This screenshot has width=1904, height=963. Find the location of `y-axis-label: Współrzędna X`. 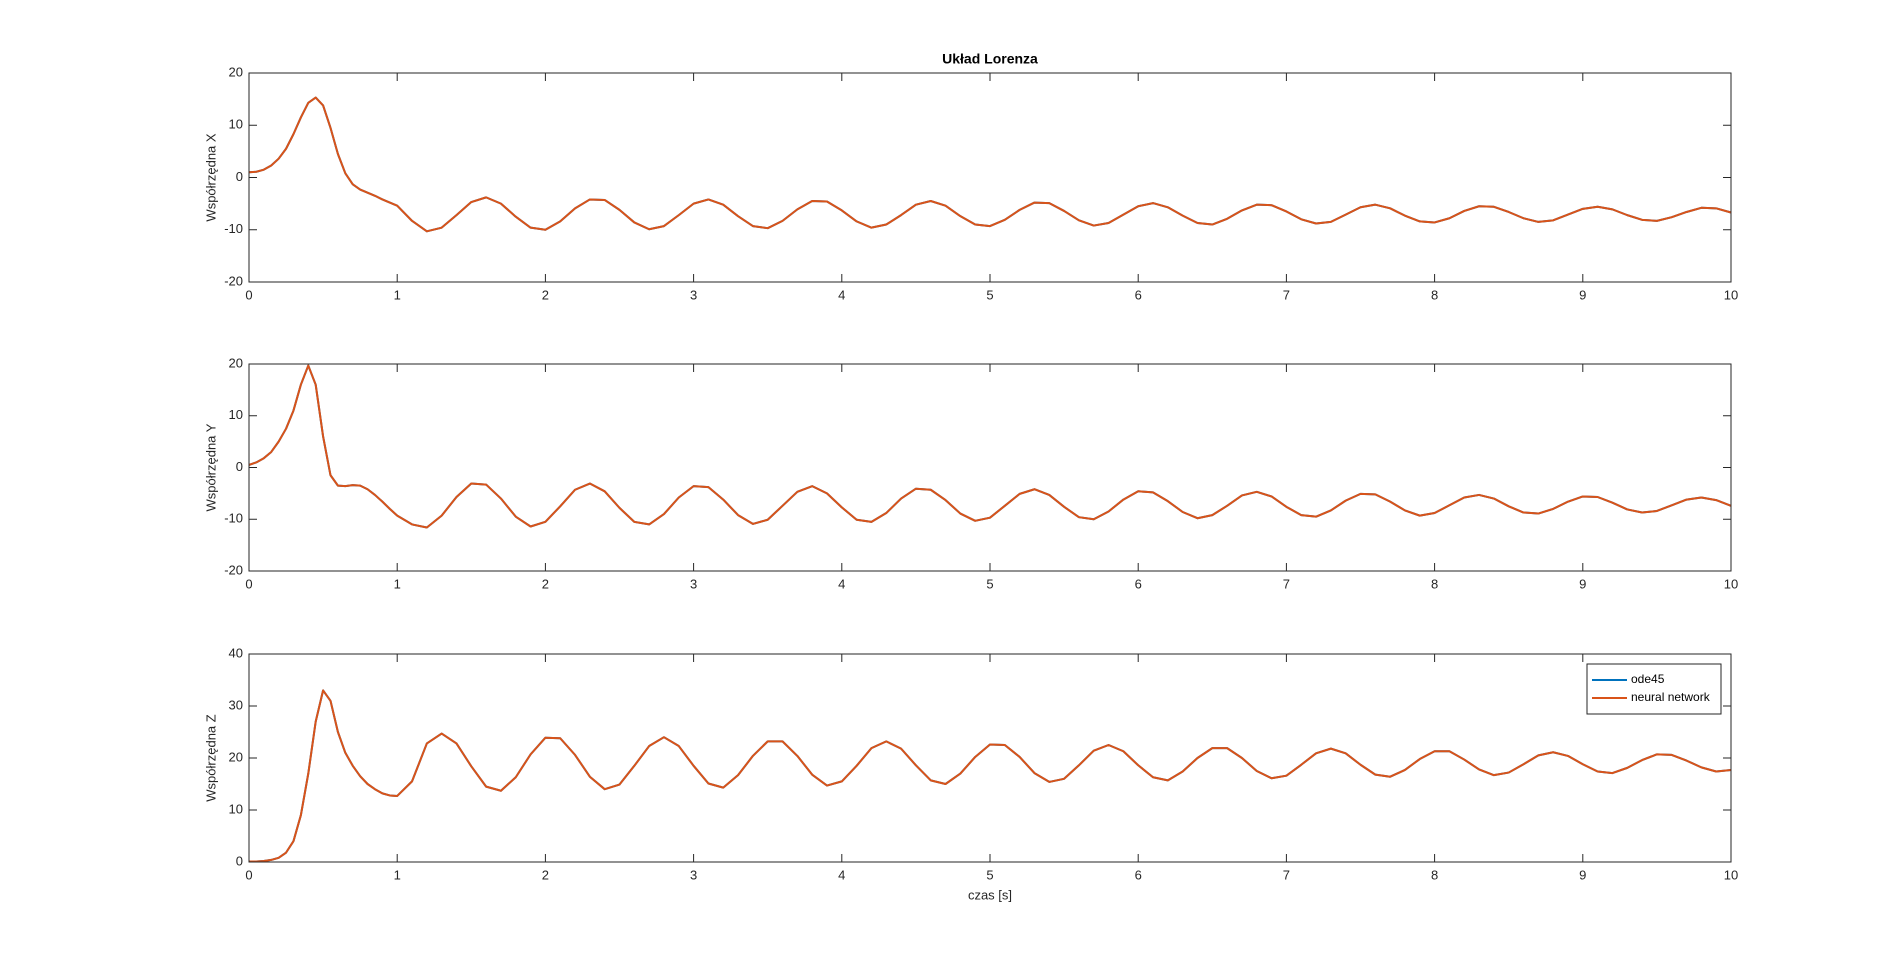

y-axis-label: Współrzędna X is located at coordinates (210, 177).